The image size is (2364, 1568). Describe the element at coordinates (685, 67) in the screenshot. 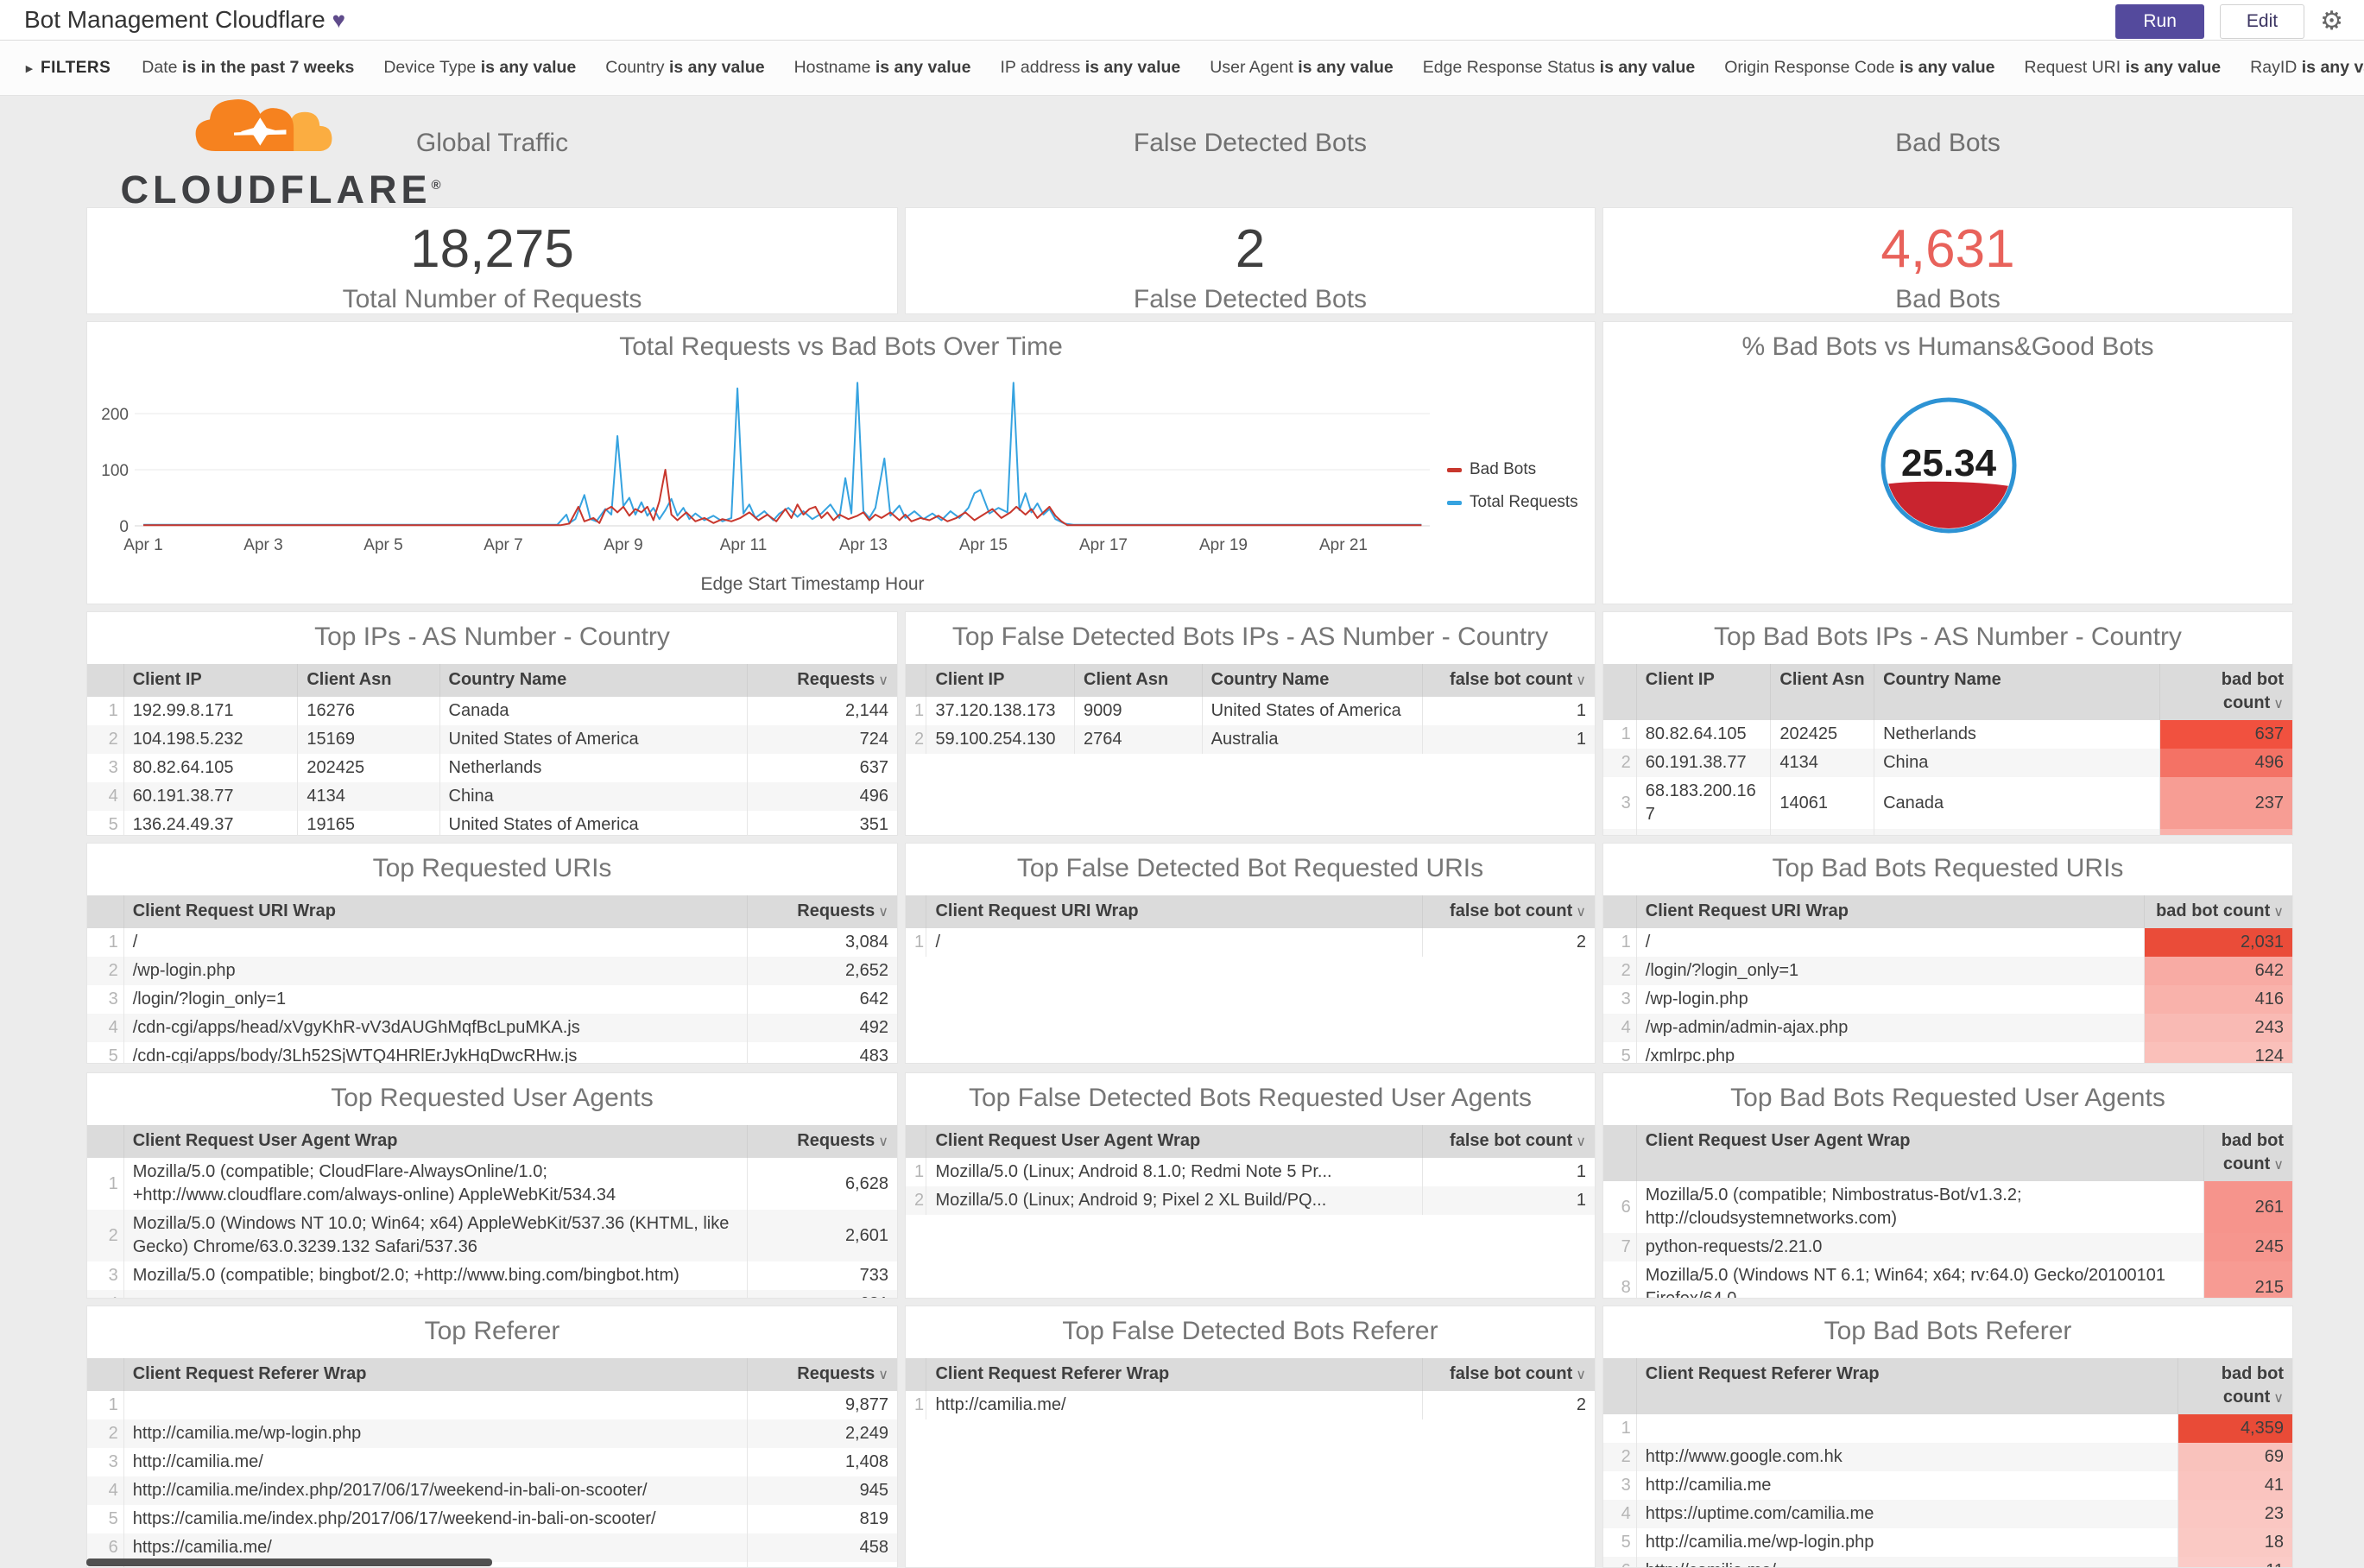

I see `filter-item: Country is any value` at that location.